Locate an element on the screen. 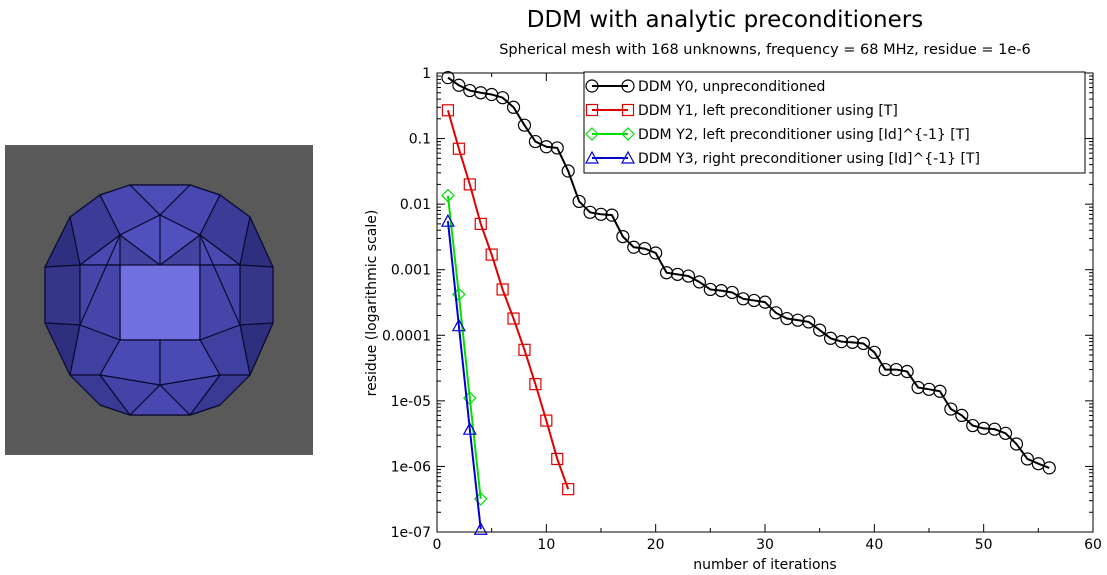  legend-box is located at coordinates (834, 122).